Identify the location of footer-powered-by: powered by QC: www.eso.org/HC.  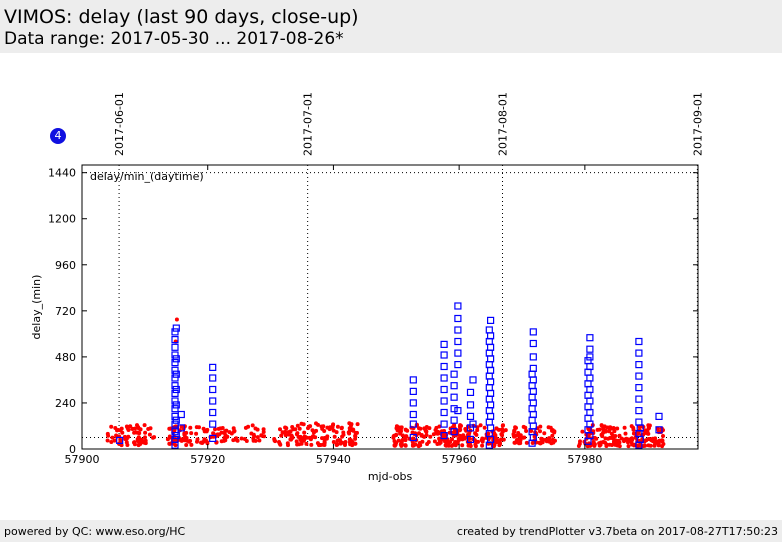
(95, 531).